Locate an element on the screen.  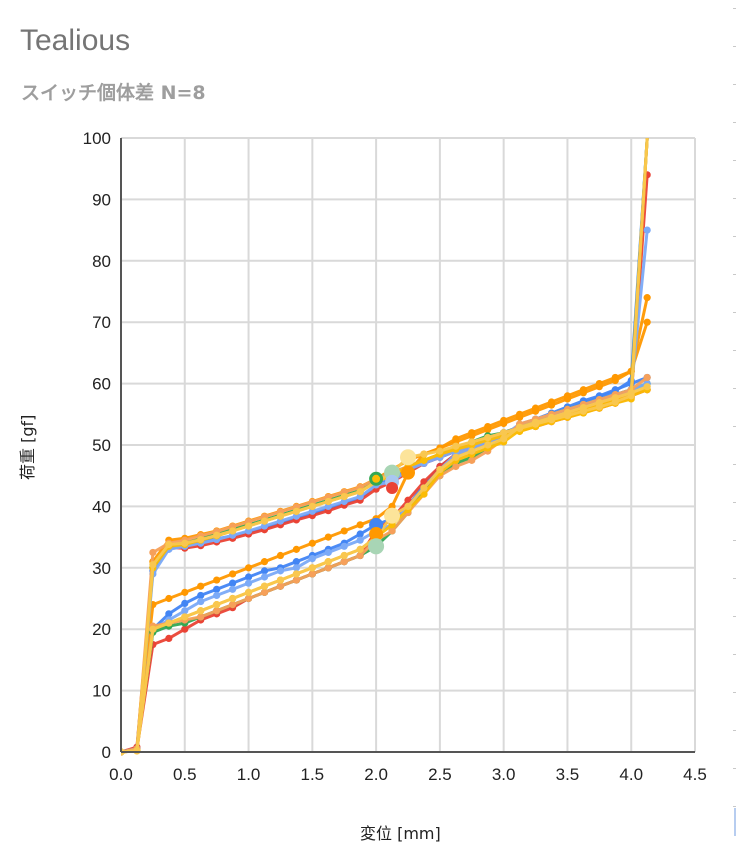
y-tick-label: 10 is located at coordinates (101, 691).